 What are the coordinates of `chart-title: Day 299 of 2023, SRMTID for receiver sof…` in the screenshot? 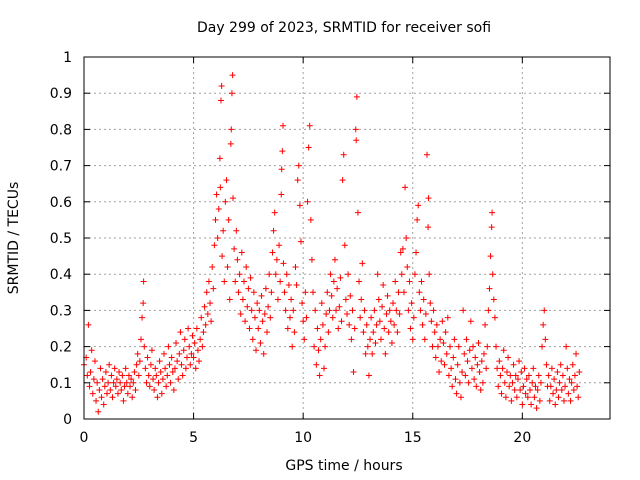 It's located at (344, 28).